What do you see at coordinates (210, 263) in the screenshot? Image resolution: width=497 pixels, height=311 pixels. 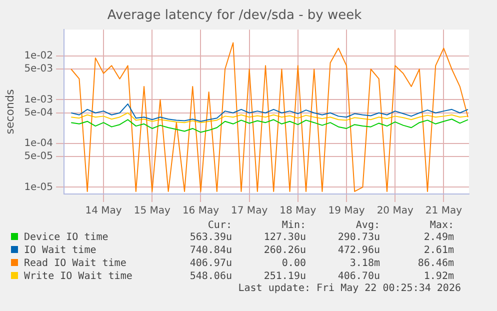 I see `text: 406.97u` at bounding box center [210, 263].